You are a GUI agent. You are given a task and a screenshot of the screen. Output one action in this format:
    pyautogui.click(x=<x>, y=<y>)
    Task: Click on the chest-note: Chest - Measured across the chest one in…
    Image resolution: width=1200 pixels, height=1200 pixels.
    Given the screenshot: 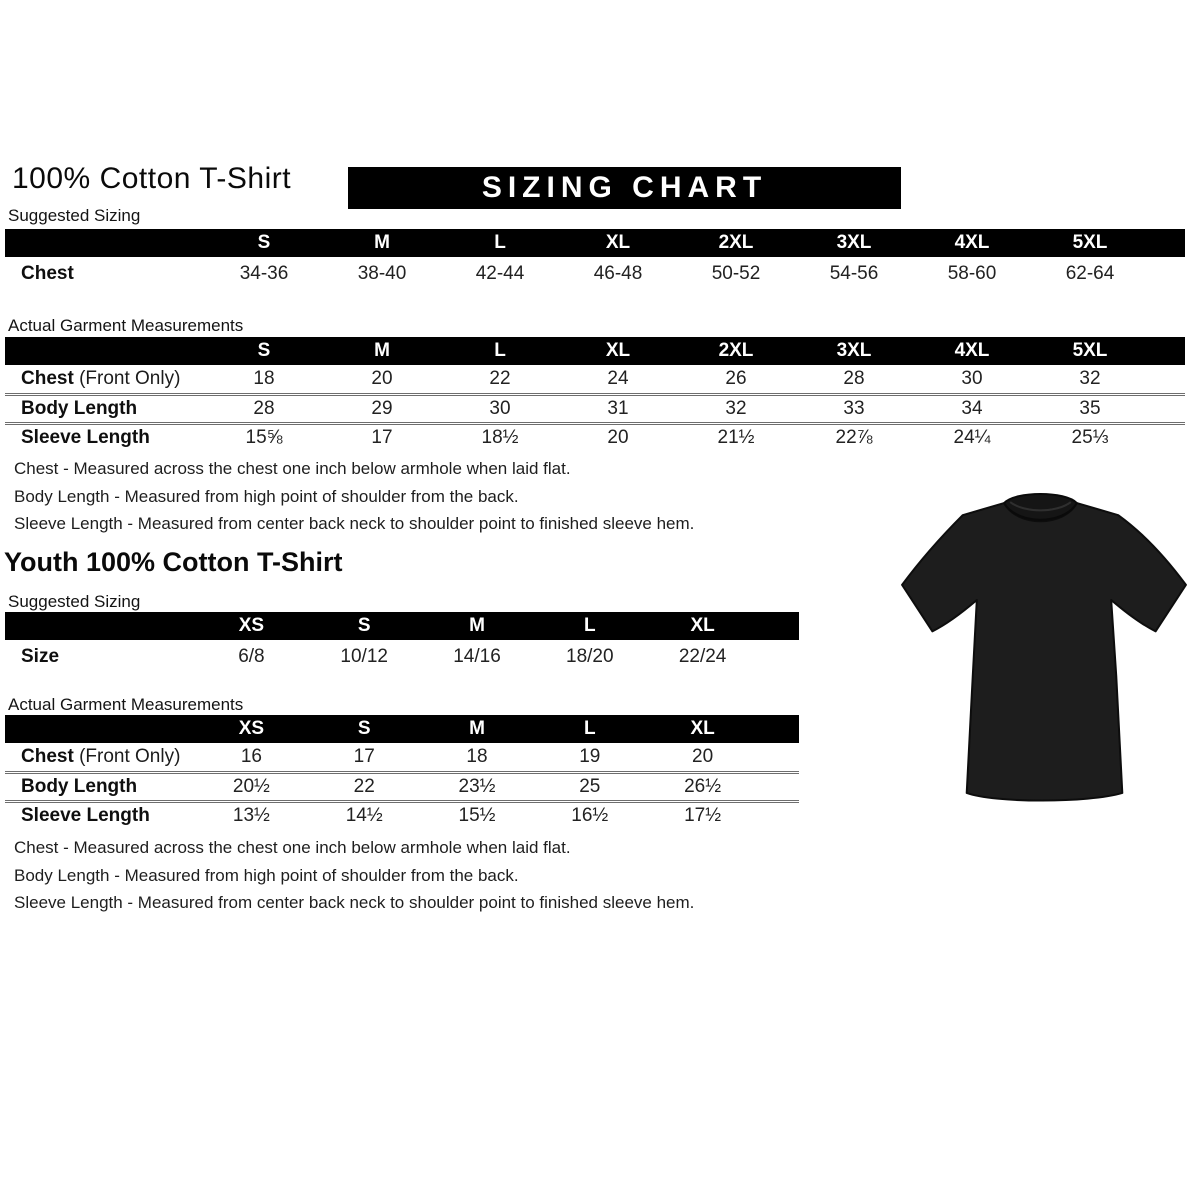 What is the action you would take?
    pyautogui.click(x=292, y=468)
    